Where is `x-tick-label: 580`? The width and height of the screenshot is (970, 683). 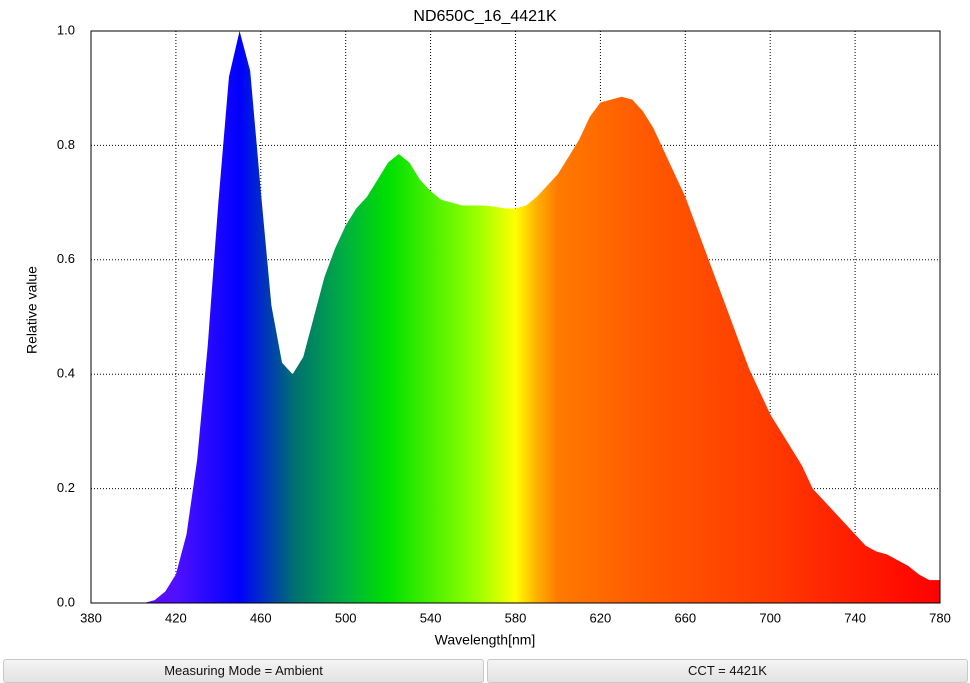
x-tick-label: 580 is located at coordinates (516, 617).